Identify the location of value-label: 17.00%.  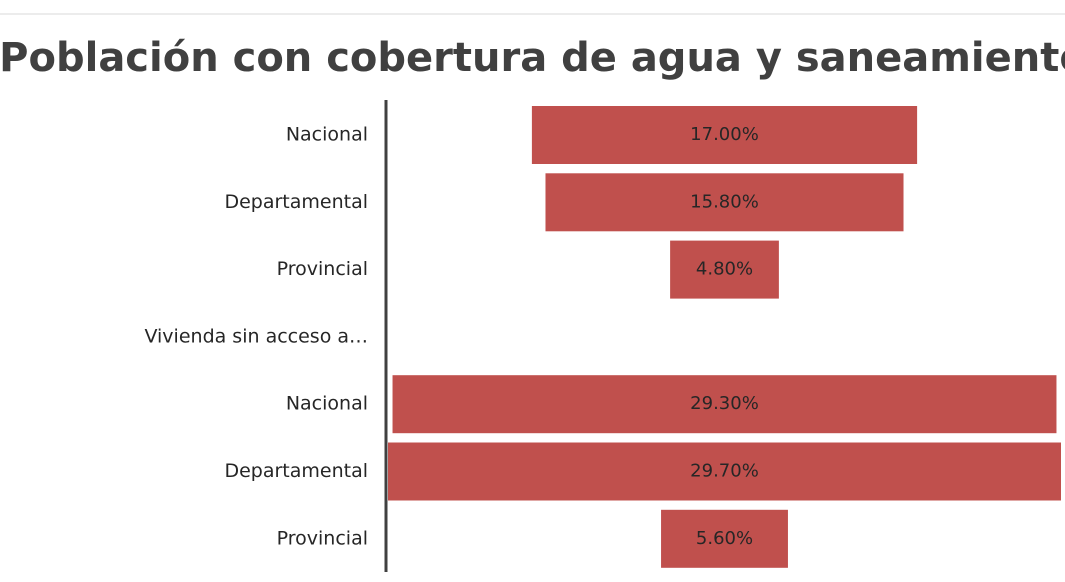
(724, 134).